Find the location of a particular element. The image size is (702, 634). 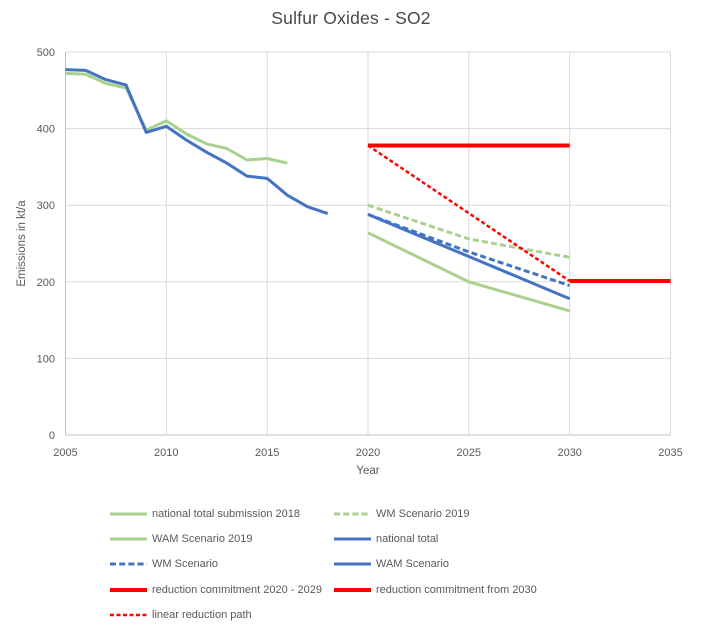

legend-swatch-national-total-submission-2018 is located at coordinates (128, 514).